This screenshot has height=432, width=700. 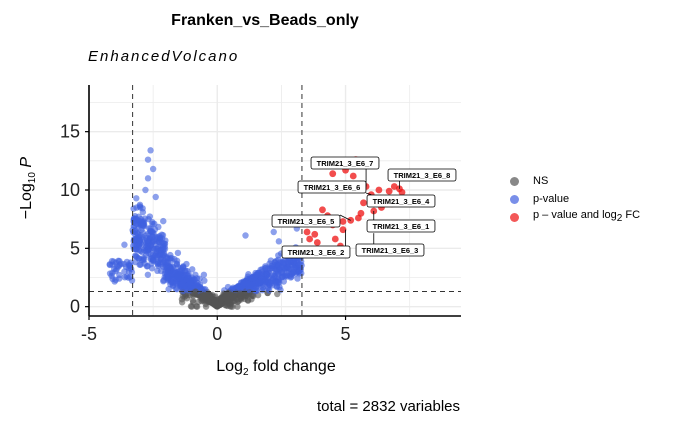 I want to click on point-label: TRIM21_3_E6_7, so click(x=345, y=163).